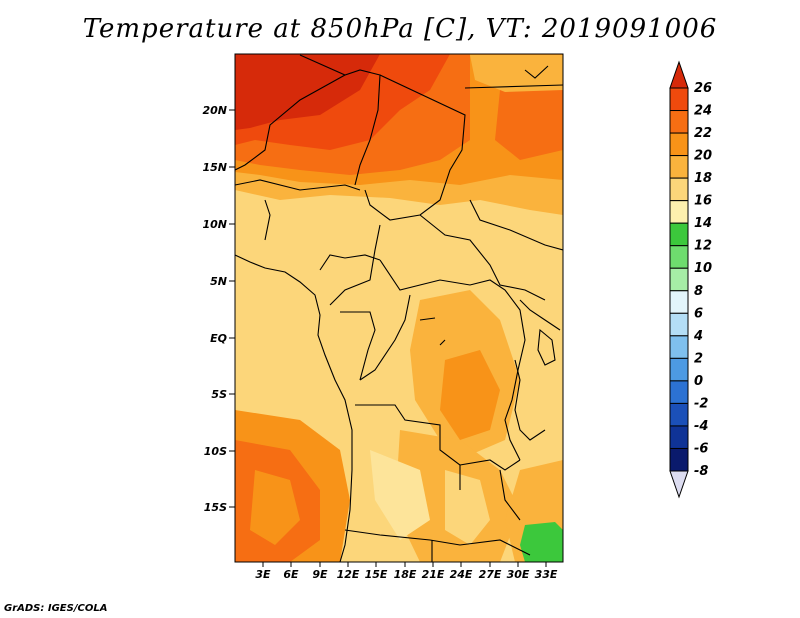 The width and height of the screenshot is (800, 618). Describe the element at coordinates (461, 574) in the screenshot. I see `lon-label: 24E` at that location.